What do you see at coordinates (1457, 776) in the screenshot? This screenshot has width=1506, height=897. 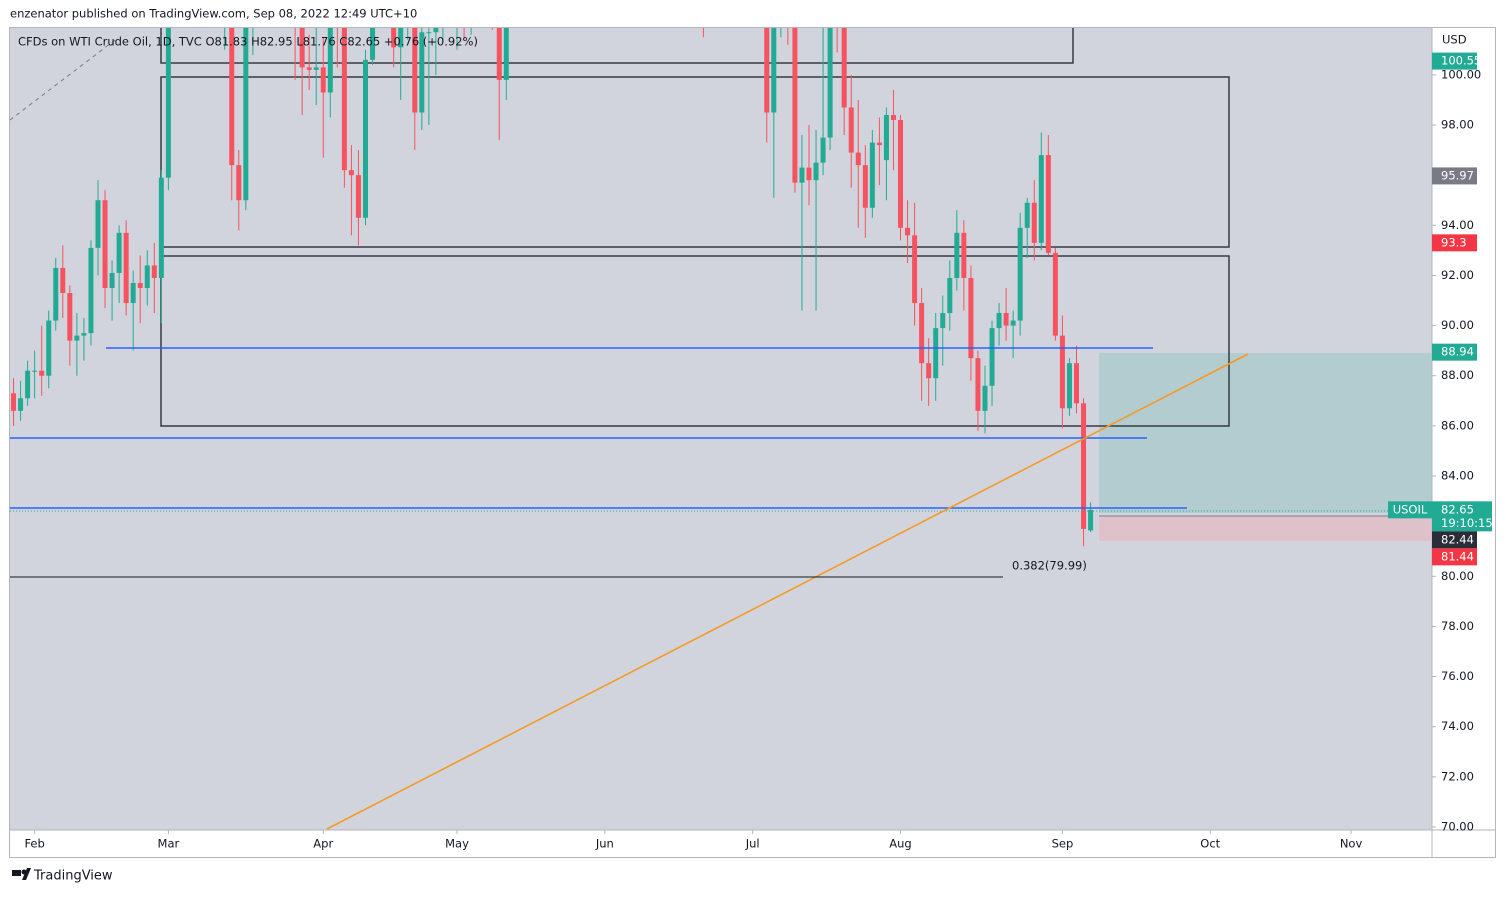 I see `y-tick-label: 72.00` at bounding box center [1457, 776].